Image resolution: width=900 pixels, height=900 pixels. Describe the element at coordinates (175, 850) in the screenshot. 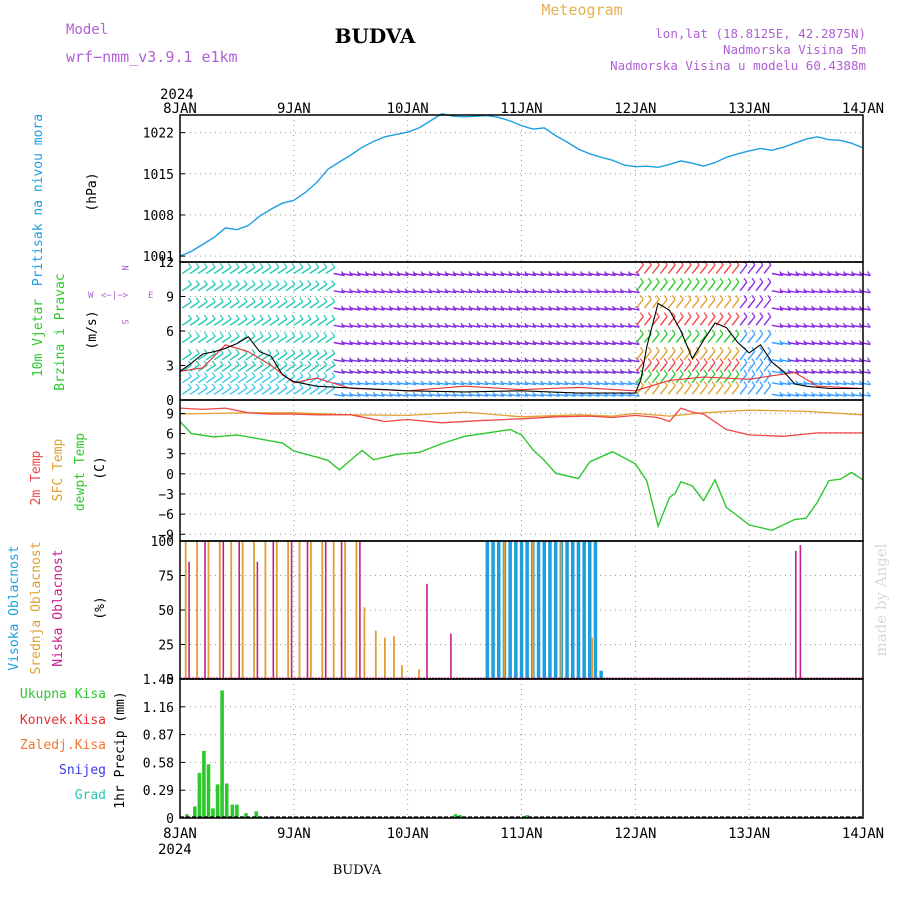

I see `year-bottom: 2024` at that location.